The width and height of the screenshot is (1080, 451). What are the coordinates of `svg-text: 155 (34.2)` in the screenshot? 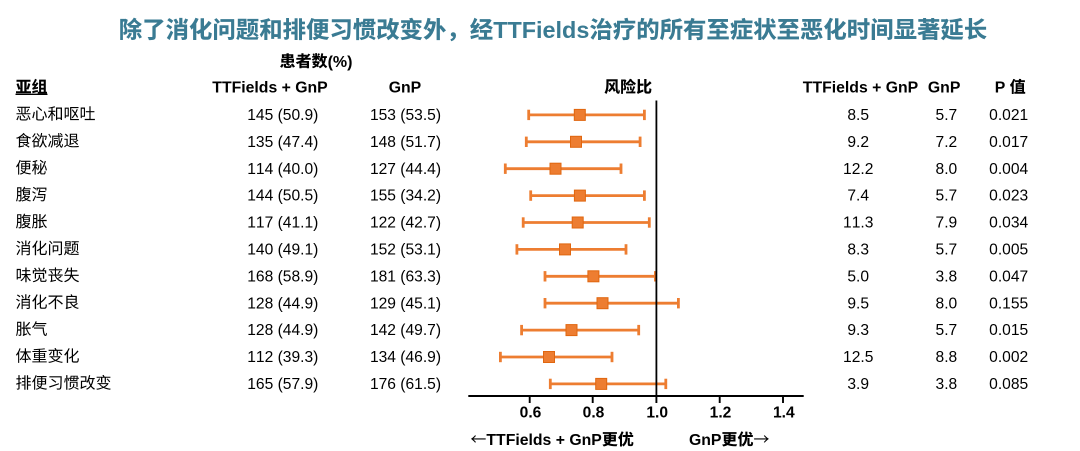 It's located at (405, 196).